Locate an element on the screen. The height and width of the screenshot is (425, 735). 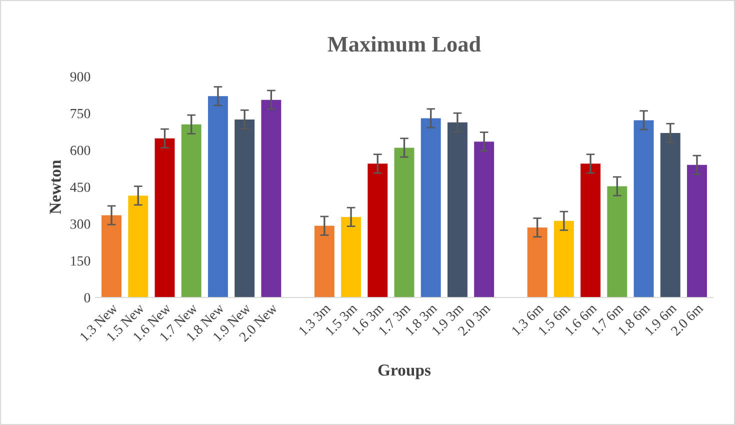
y-tick-label: 900 is located at coordinates (80, 77).